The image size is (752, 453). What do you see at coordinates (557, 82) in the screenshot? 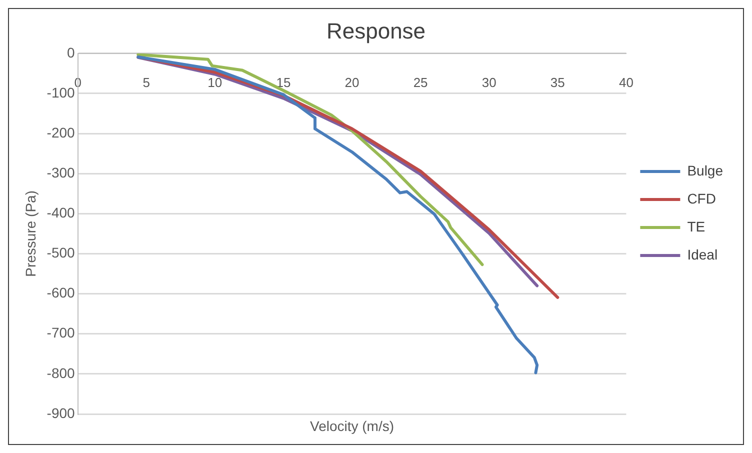
I see `x-tick-label: 35` at bounding box center [557, 82].